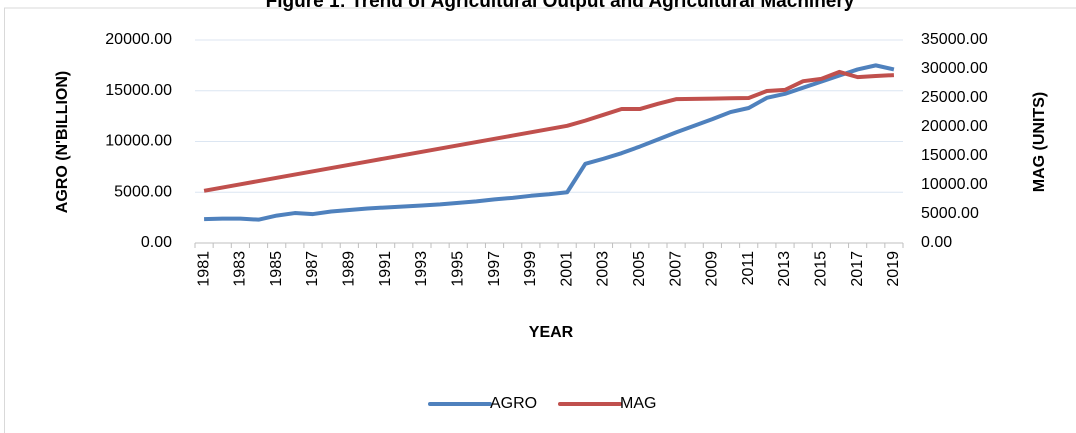  What do you see at coordinates (457, 269) in the screenshot?
I see `x-tick-label: 1995` at bounding box center [457, 269].